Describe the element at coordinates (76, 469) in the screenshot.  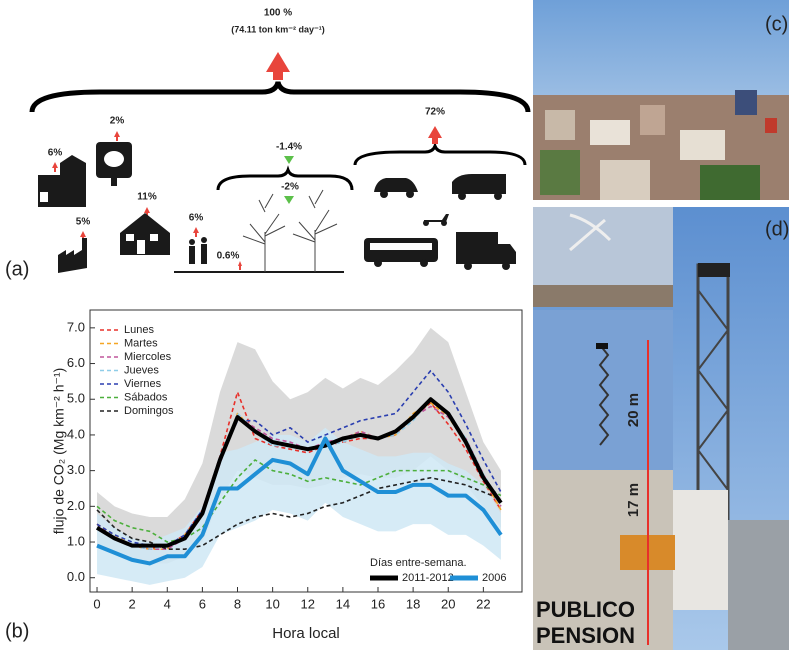
I see `y-tick-label: 3.0` at that location.